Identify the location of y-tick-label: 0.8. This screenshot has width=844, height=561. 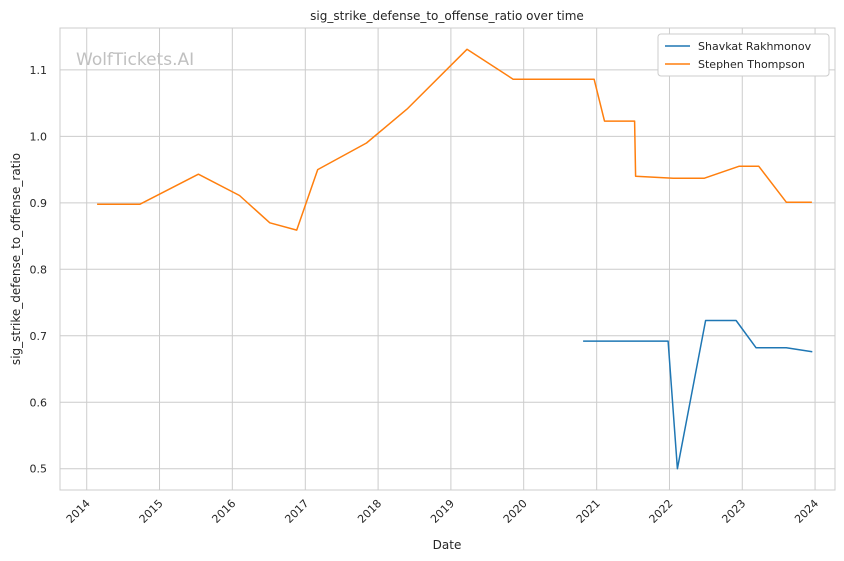
(39, 269).